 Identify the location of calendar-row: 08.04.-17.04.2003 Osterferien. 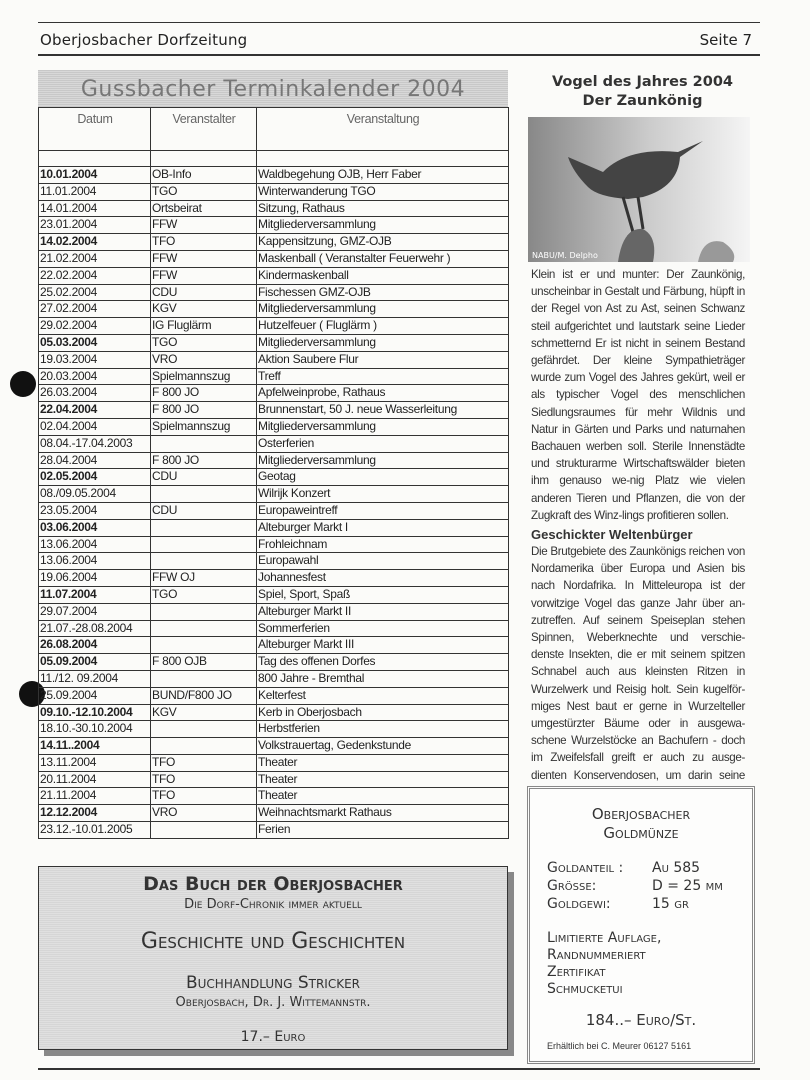
(273, 443).